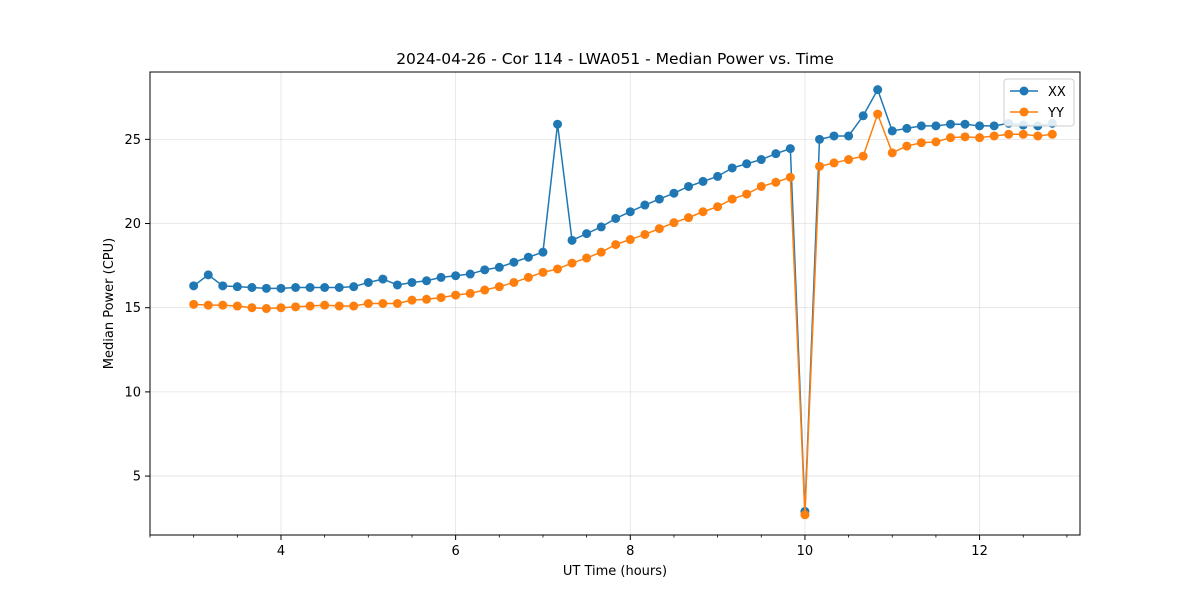 Image resolution: width=1200 pixels, height=600 pixels. Describe the element at coordinates (132, 392) in the screenshot. I see `y-tick-label: 10` at that location.